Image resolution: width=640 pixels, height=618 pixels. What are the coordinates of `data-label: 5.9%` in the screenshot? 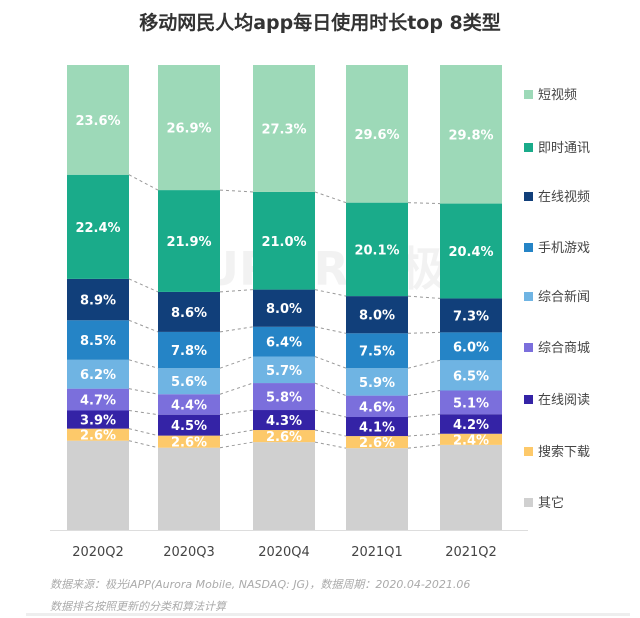 It's located at (377, 383).